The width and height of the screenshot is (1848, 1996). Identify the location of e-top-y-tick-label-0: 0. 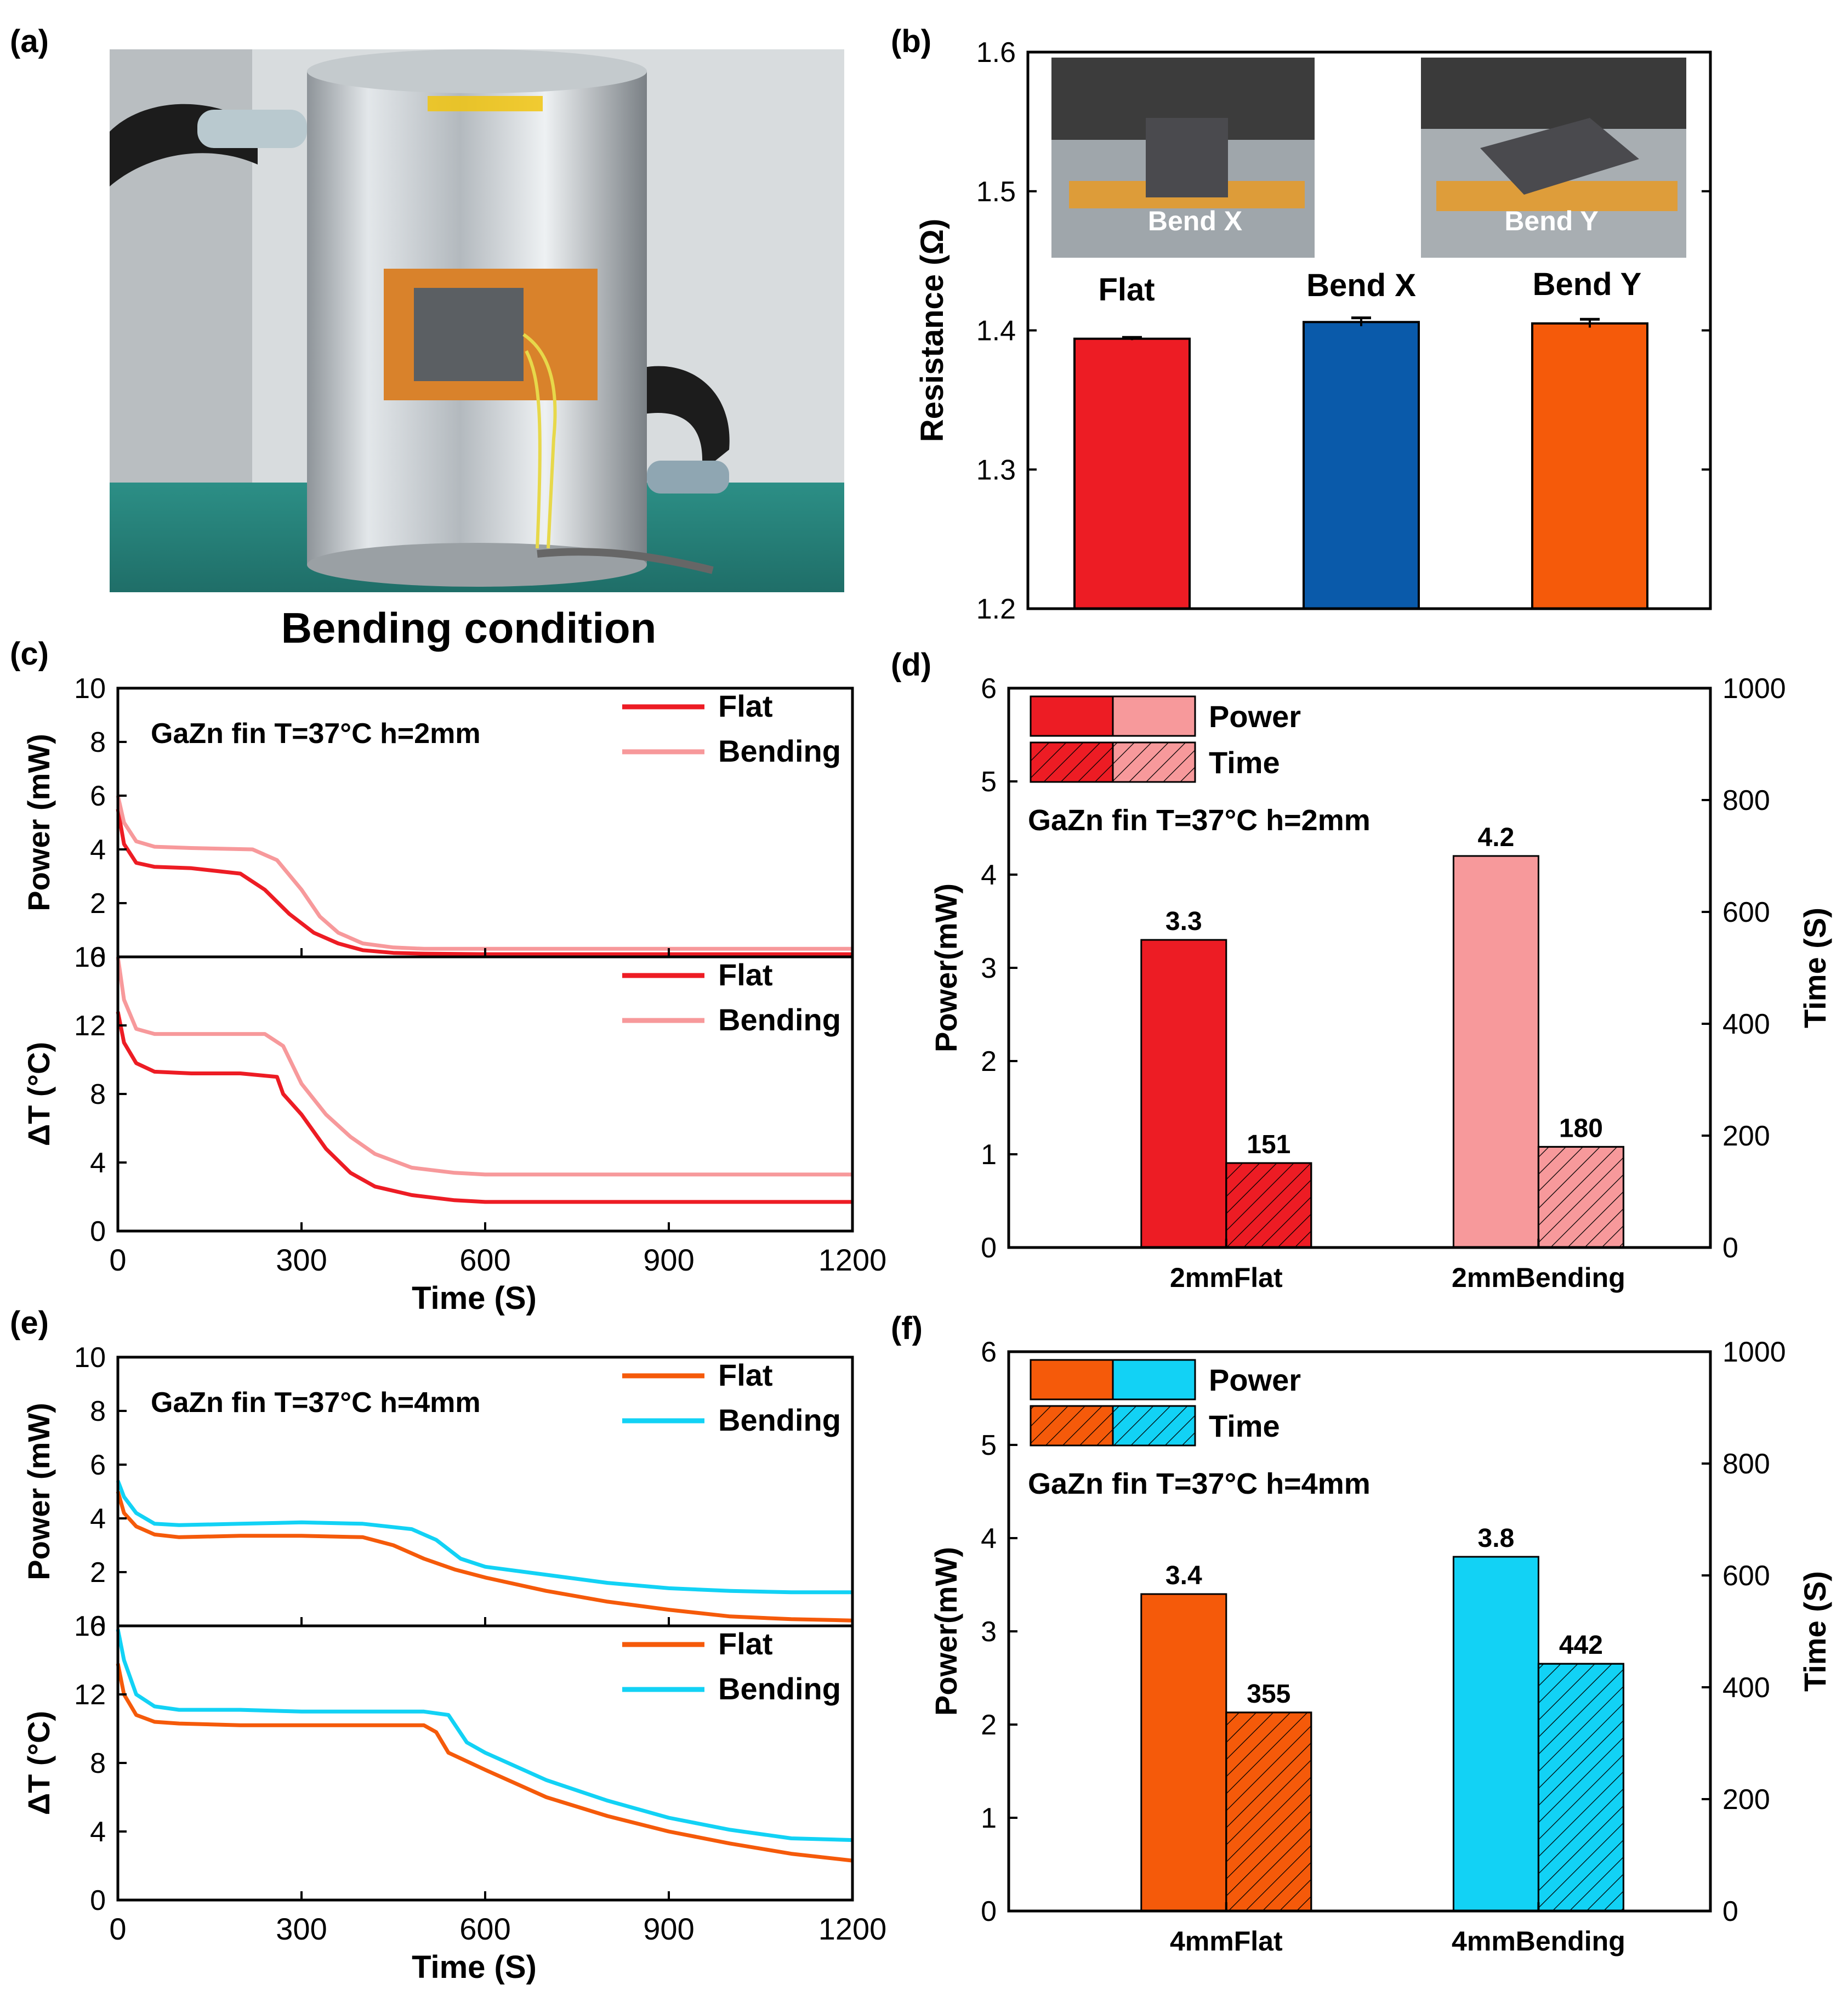
(98, 1627).